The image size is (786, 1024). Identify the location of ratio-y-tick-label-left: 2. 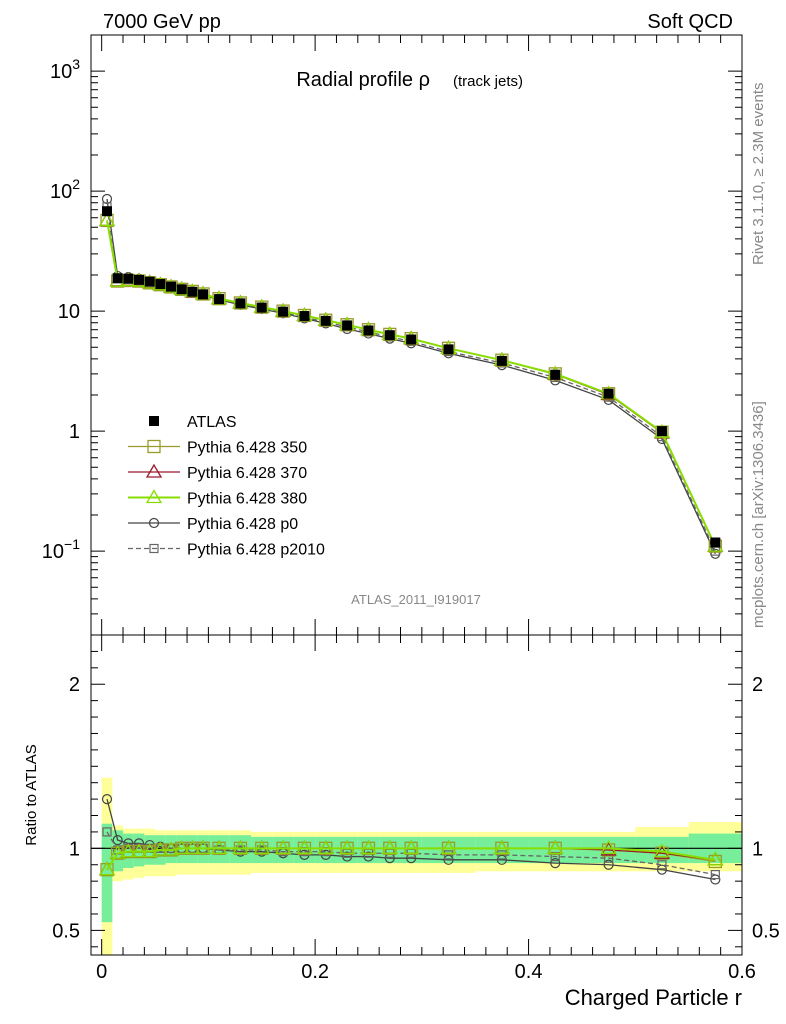
(74, 685).